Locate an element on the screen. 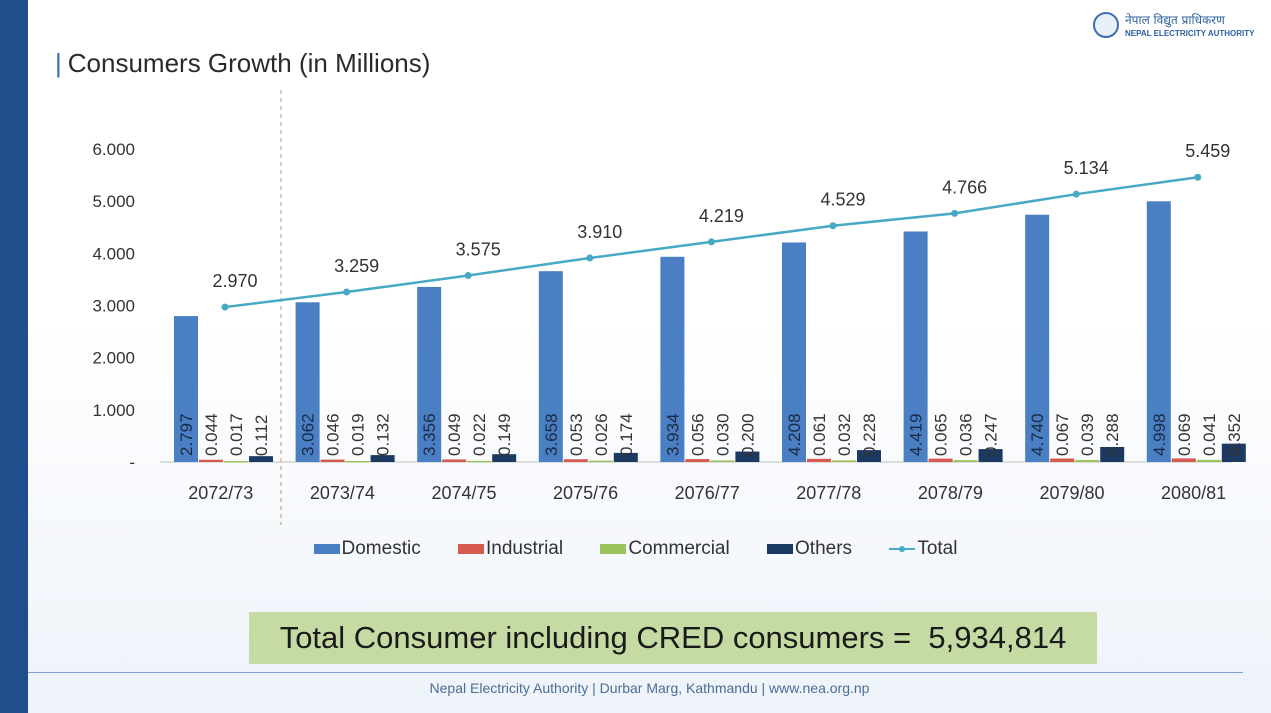 The image size is (1271, 713). data-label-commercial: 0.030 is located at coordinates (722, 434).